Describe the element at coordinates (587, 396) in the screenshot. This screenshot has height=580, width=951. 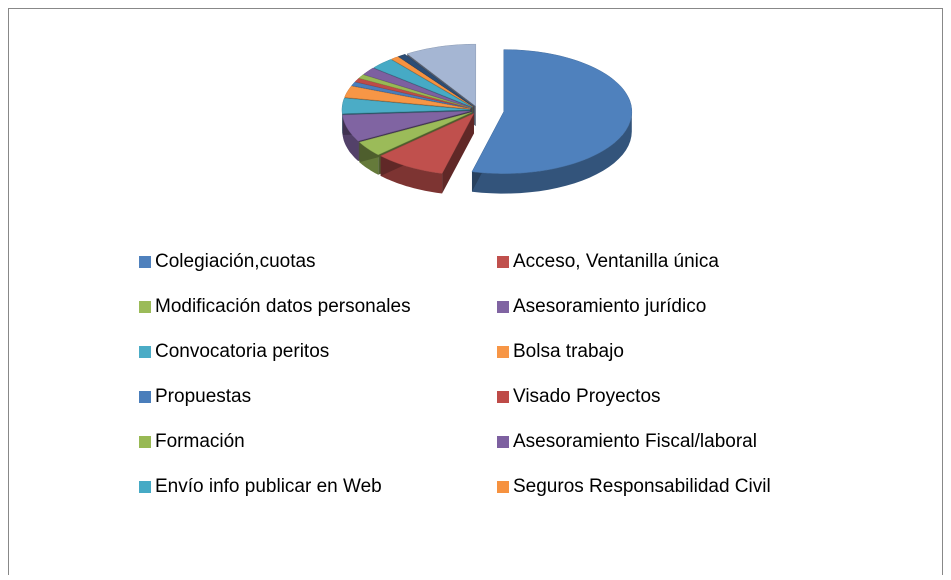
I see `legend-label: Visado Proyectos` at that location.